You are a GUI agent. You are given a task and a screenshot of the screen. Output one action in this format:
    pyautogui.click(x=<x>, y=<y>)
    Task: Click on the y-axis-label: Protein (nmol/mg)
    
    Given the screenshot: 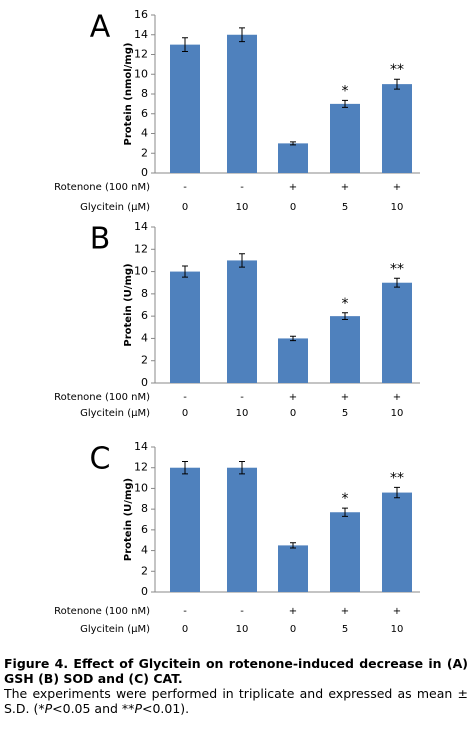 What is the action you would take?
    pyautogui.click(x=128, y=94)
    